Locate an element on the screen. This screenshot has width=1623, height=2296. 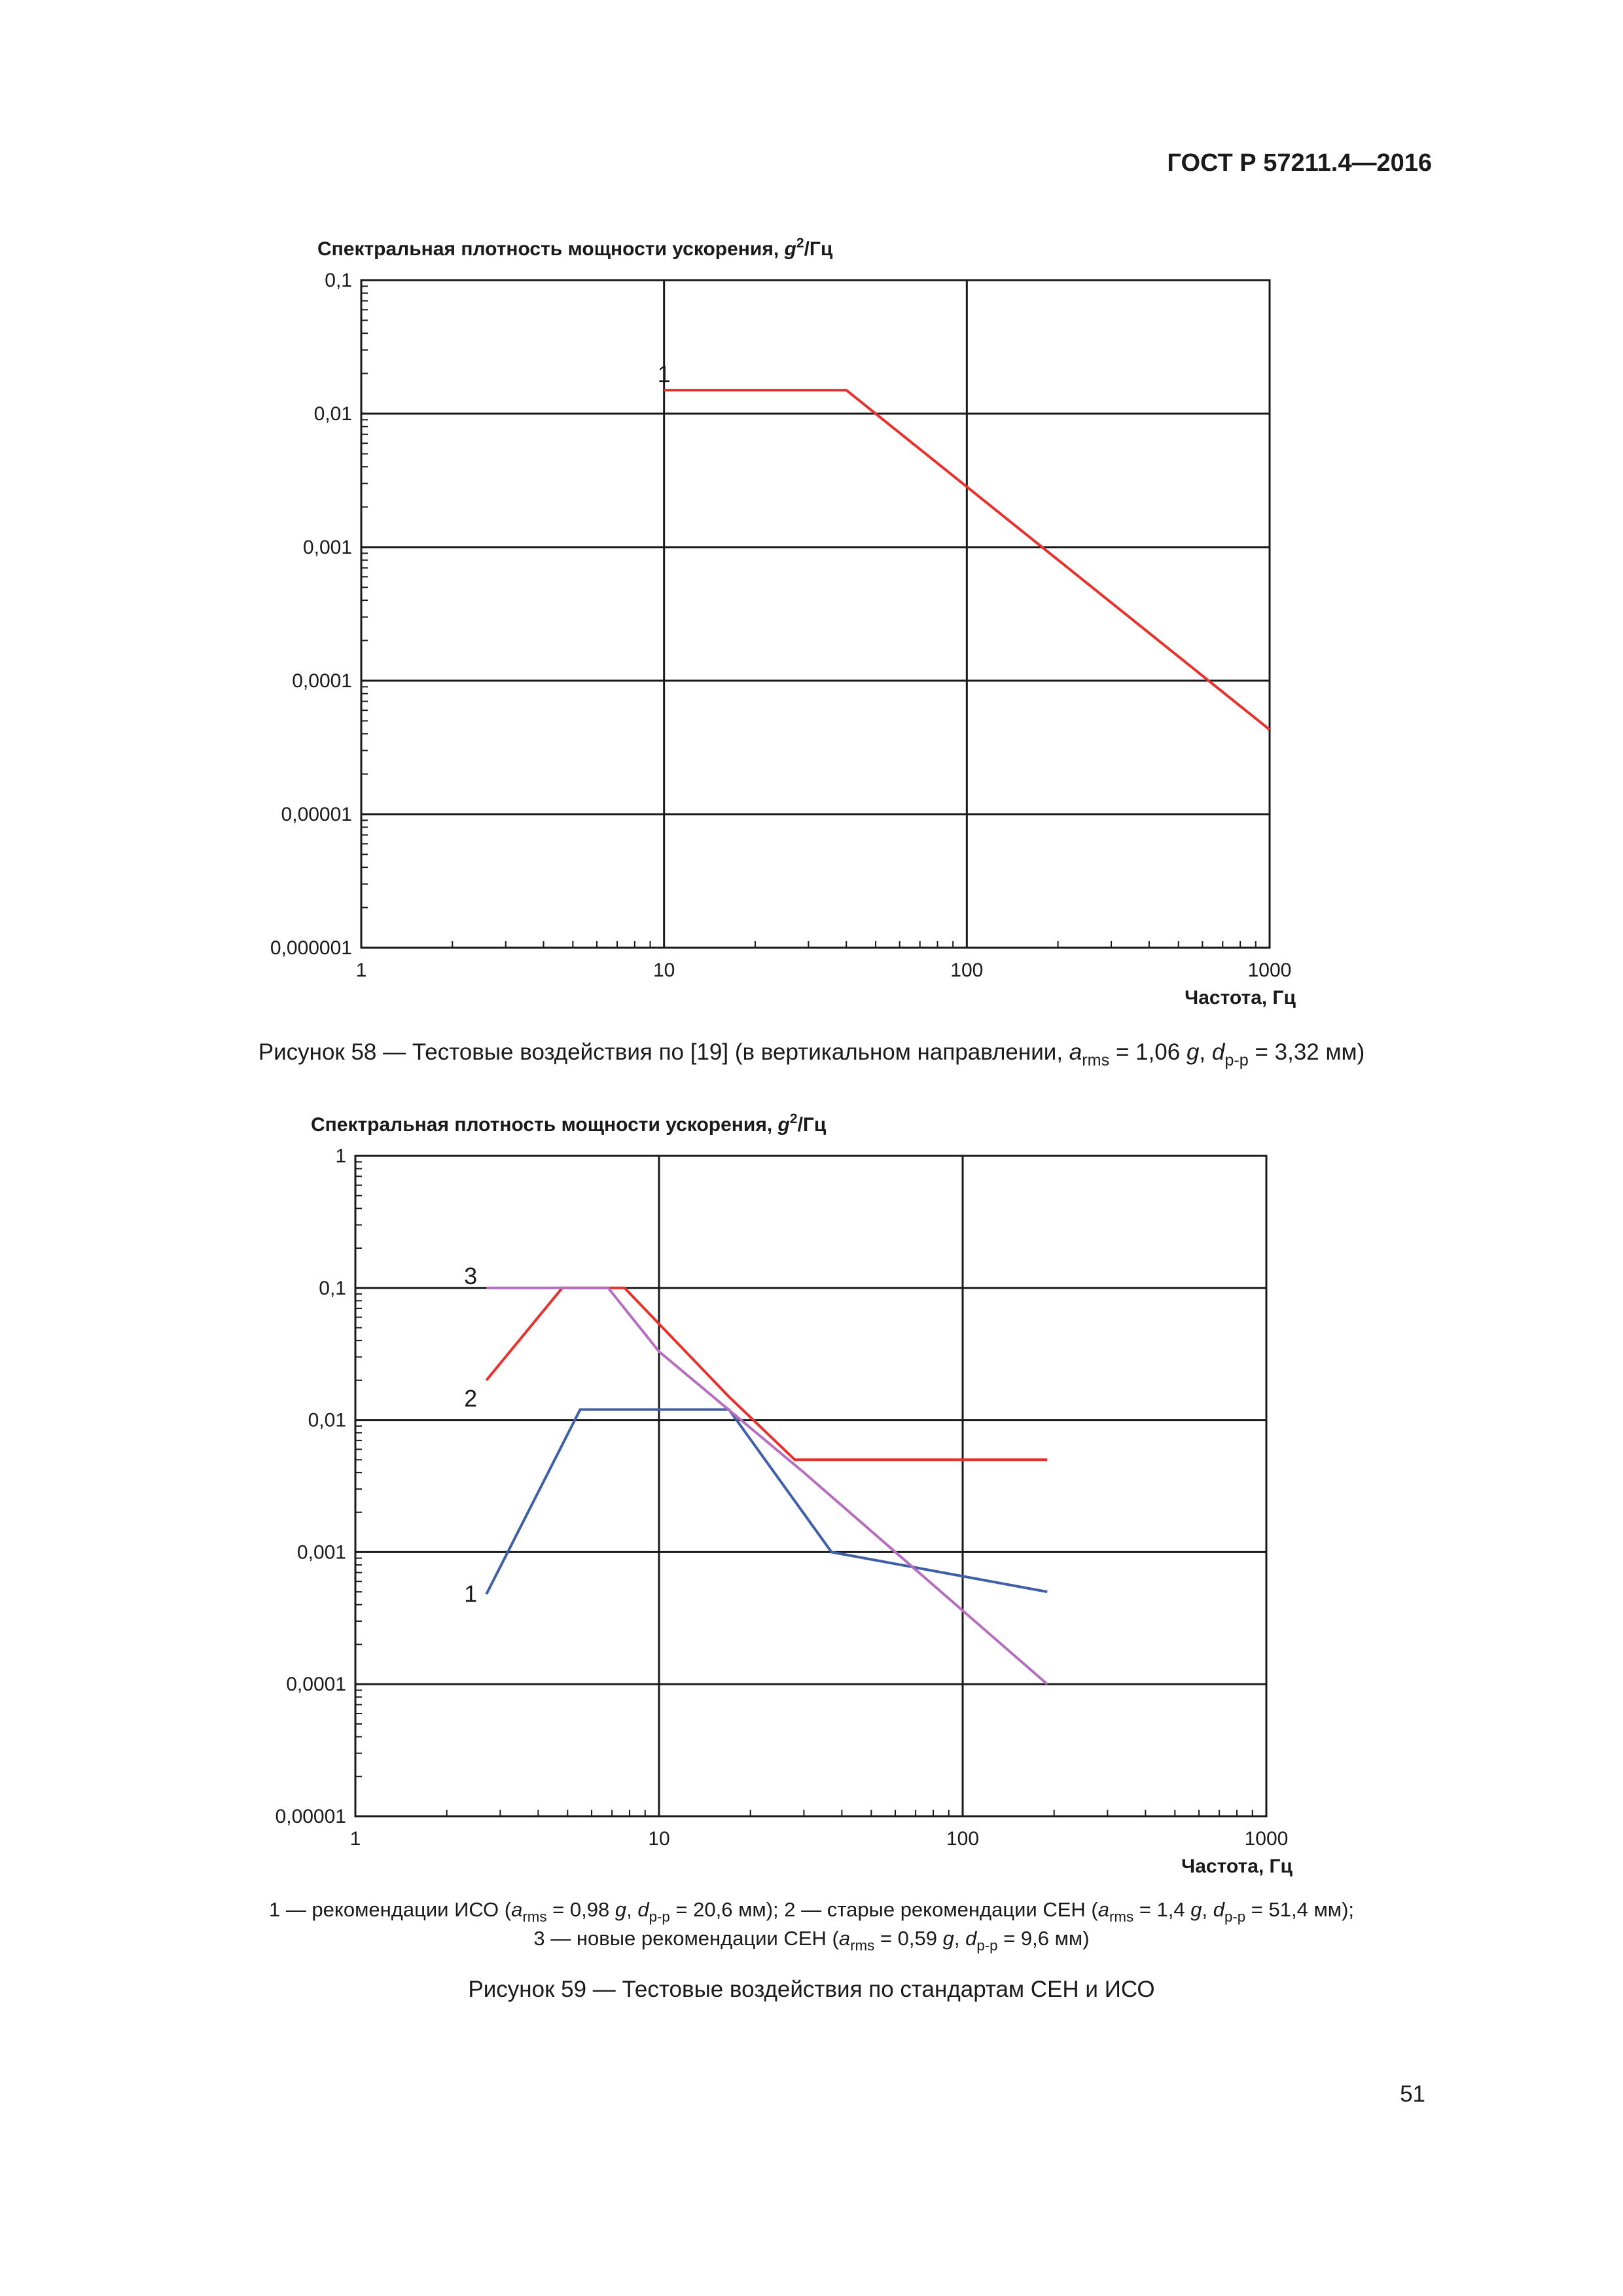
legend-2-d: d is located at coordinates (971, 1938).